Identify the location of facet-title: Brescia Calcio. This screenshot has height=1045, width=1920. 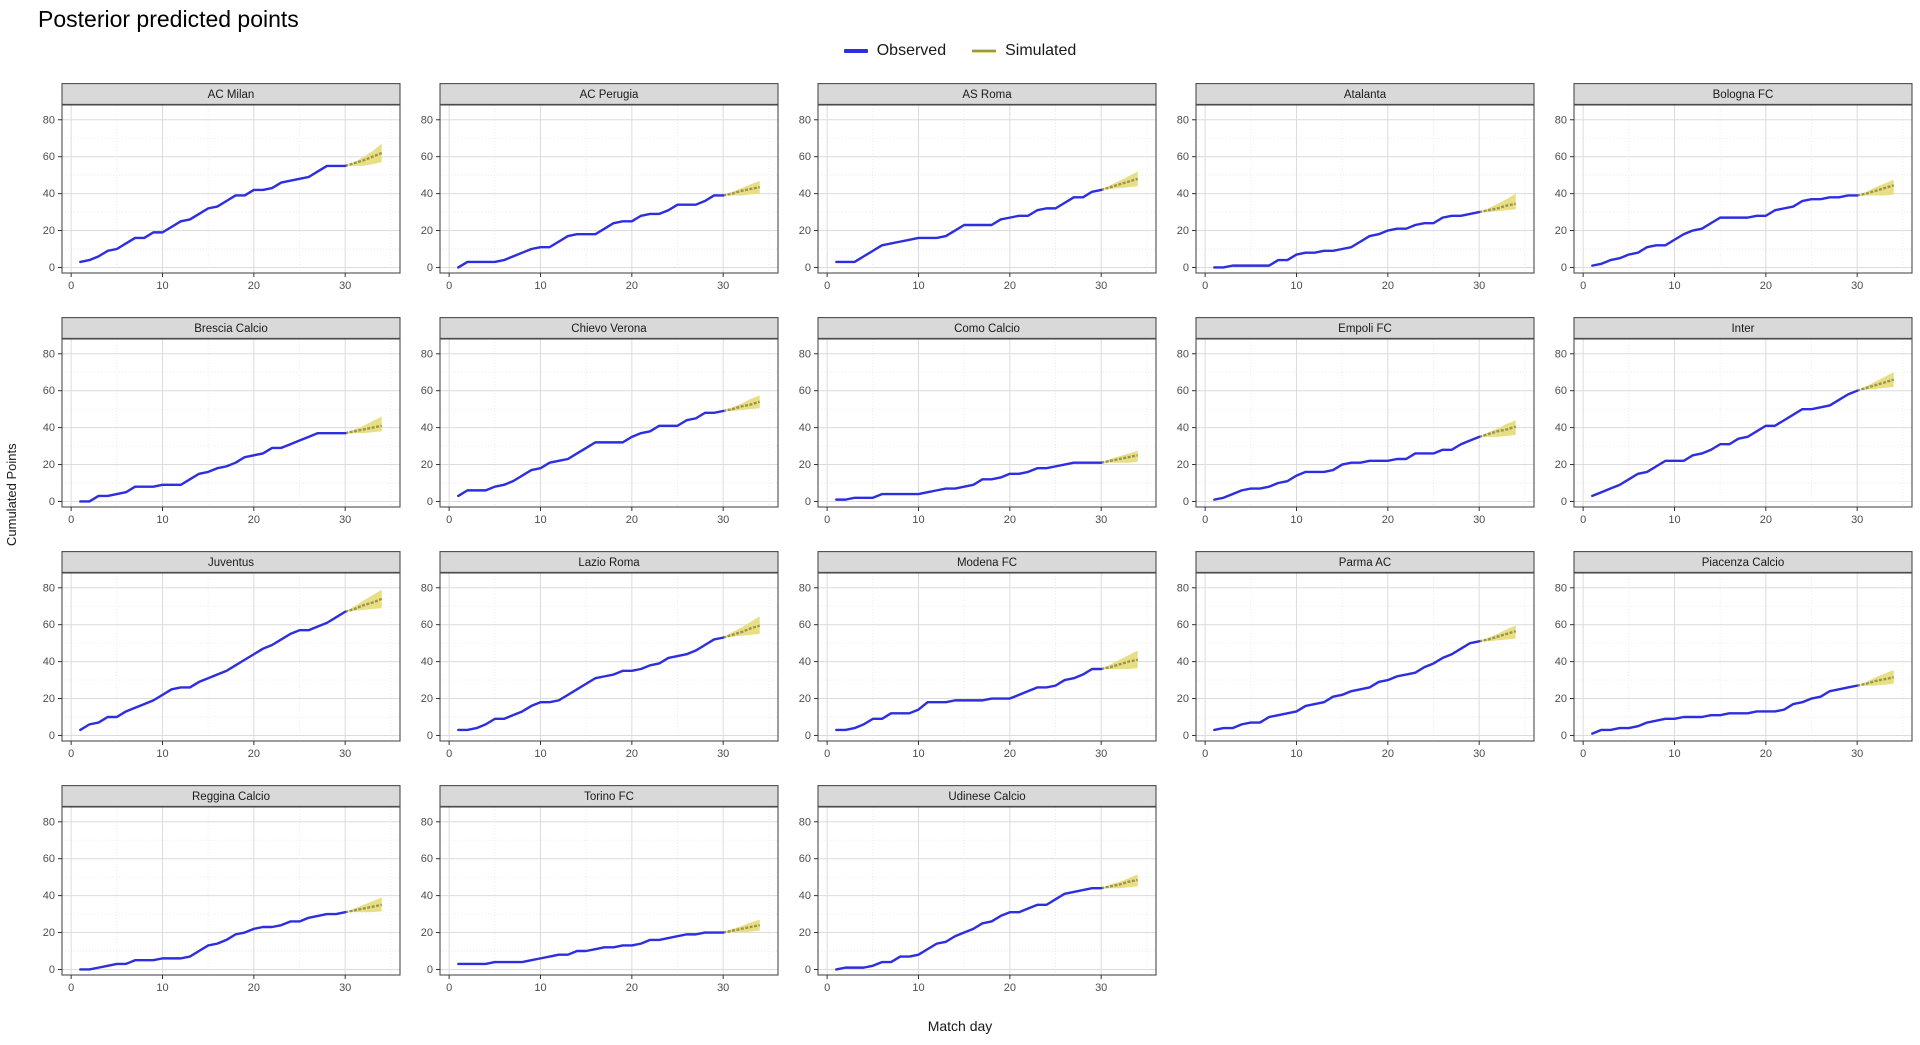
(231, 329).